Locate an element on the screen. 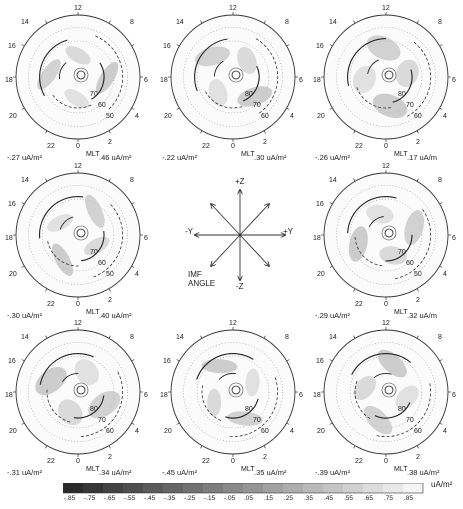 The height and width of the screenshot is (509, 463). min-current-label: -.22 uA/m² is located at coordinates (180, 157).